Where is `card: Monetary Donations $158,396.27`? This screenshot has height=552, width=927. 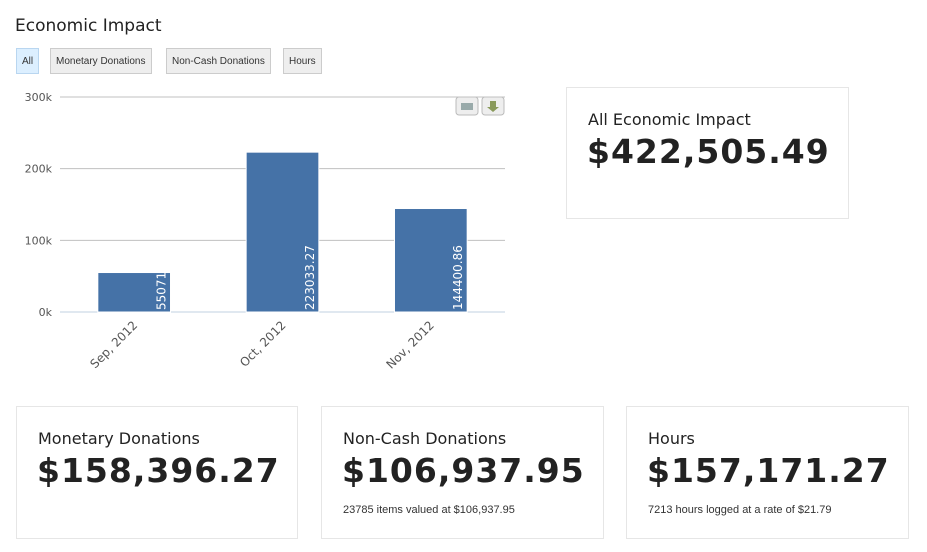
card: Monetary Donations $158,396.27 is located at coordinates (157, 472).